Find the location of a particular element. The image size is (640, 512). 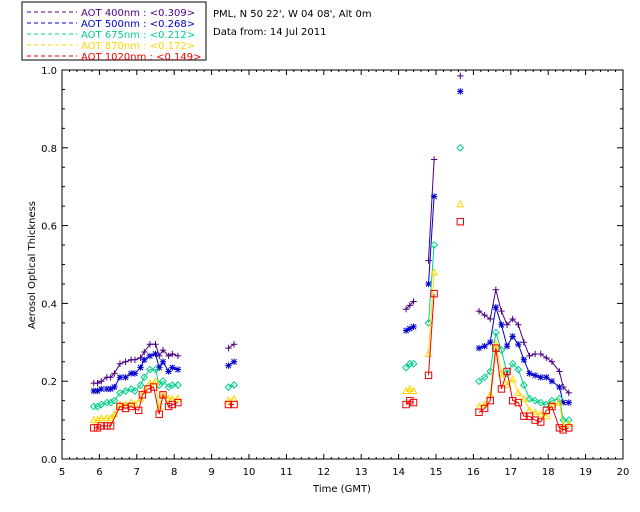

x-tick-label: 15 is located at coordinates (436, 472).